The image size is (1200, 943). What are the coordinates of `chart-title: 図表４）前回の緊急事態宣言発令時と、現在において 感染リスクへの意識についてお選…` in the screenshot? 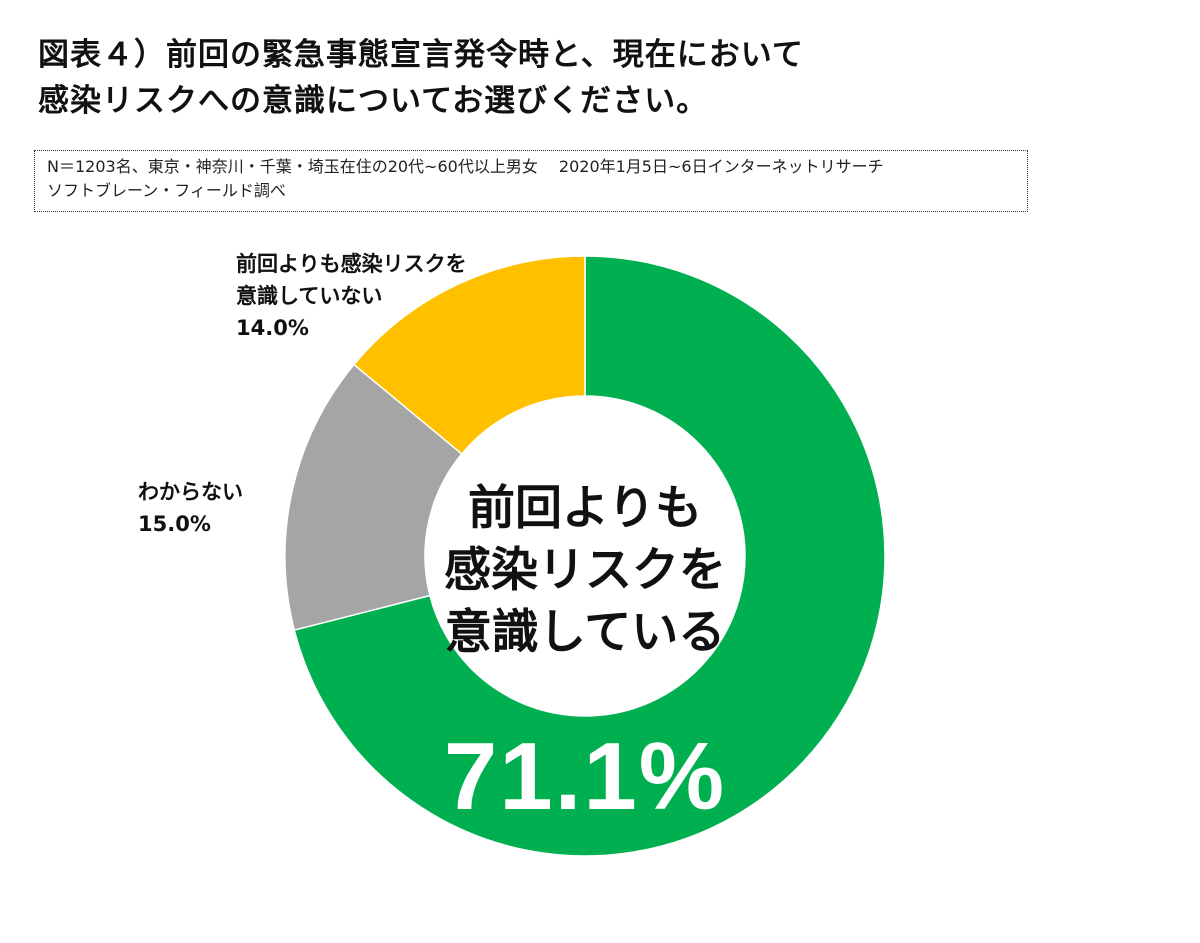 It's located at (421, 78).